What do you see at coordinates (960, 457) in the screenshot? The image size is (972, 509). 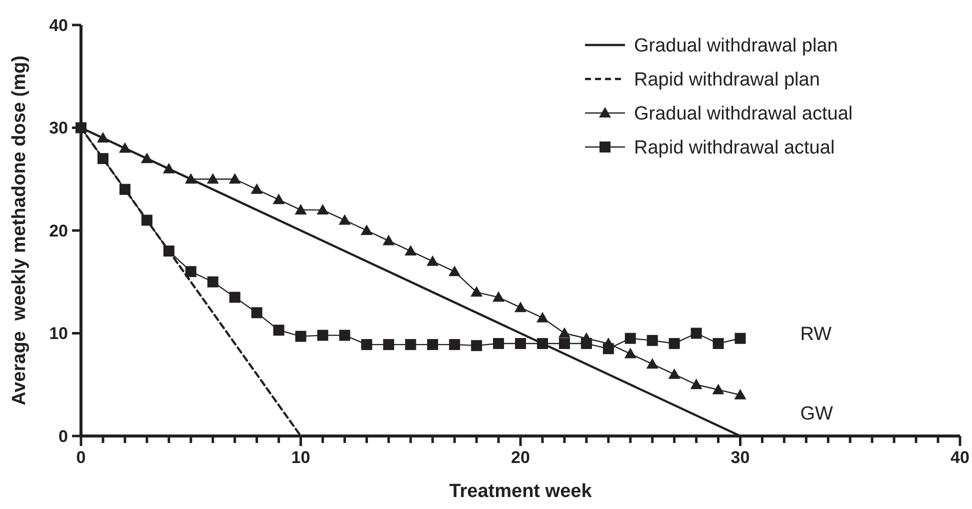 I see `x-tick-label: 40` at bounding box center [960, 457].